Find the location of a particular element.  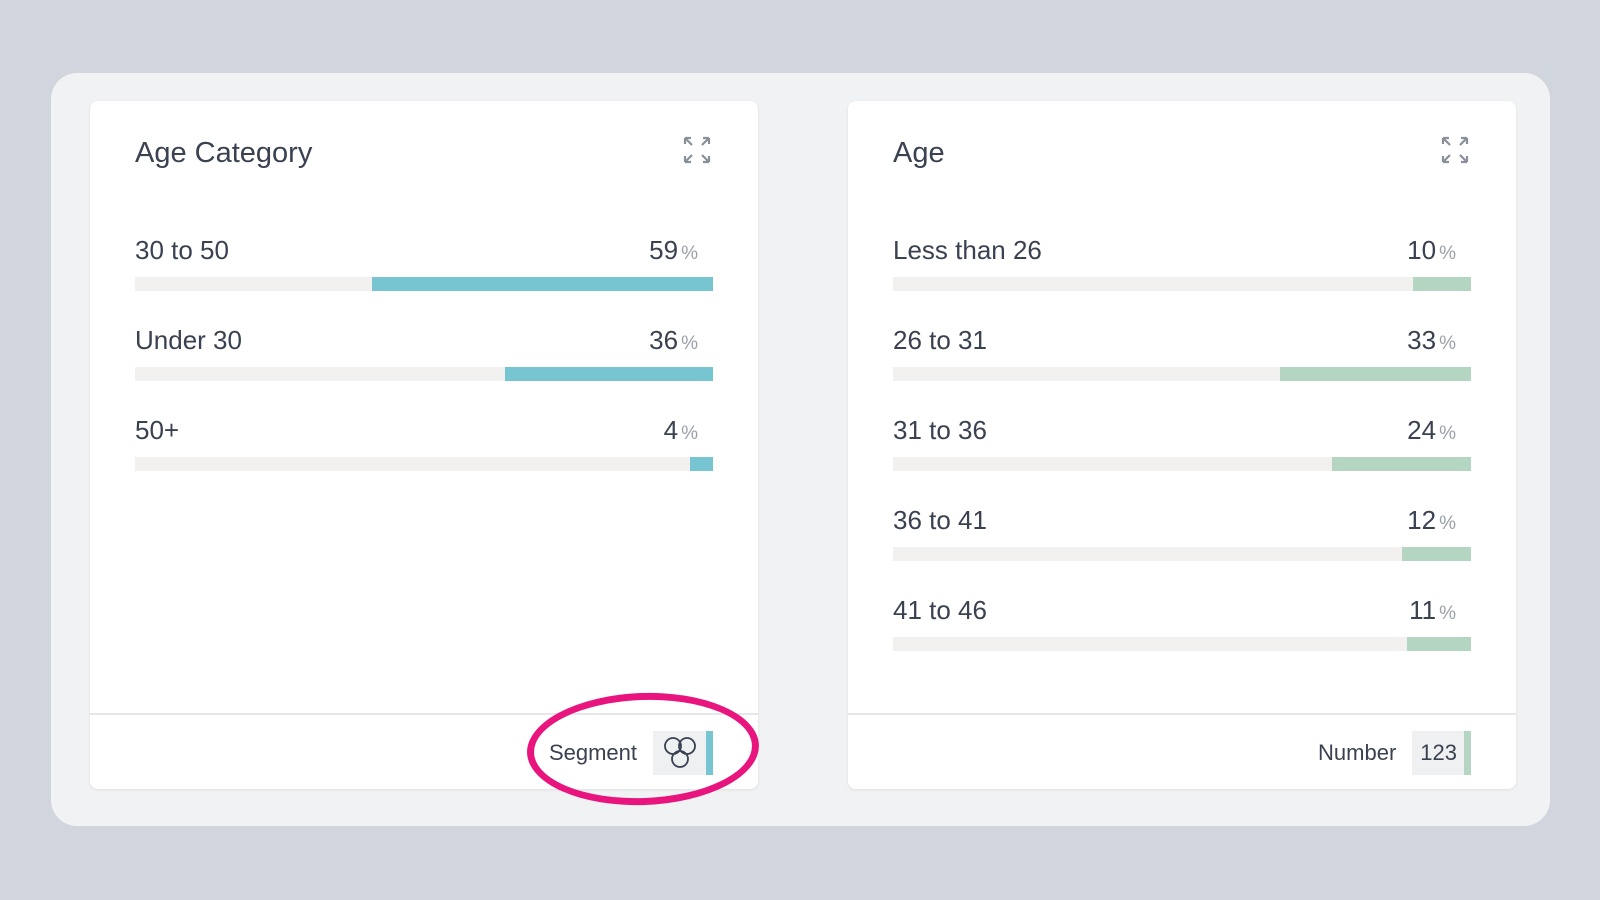

bar-row: 36 to 41 12% is located at coordinates (1182, 552).